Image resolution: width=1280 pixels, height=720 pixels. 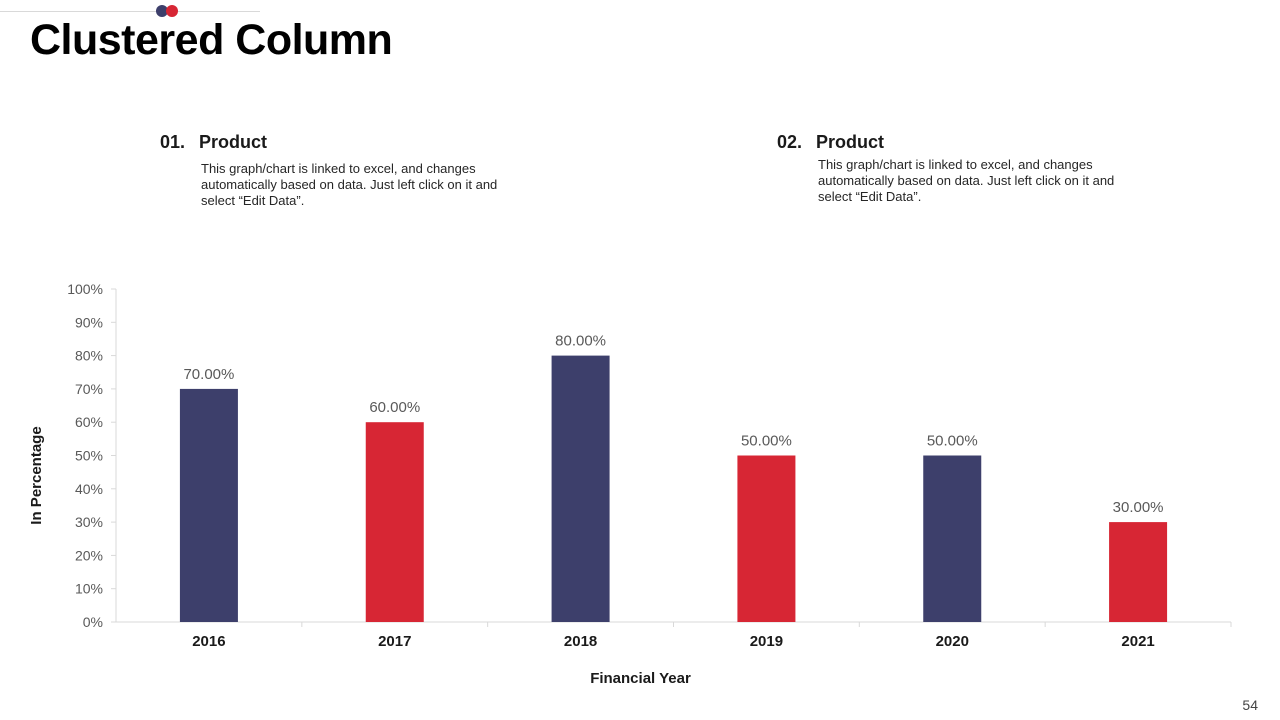 What do you see at coordinates (937, 142) in the screenshot?
I see `product-heading: 02. Product` at bounding box center [937, 142].